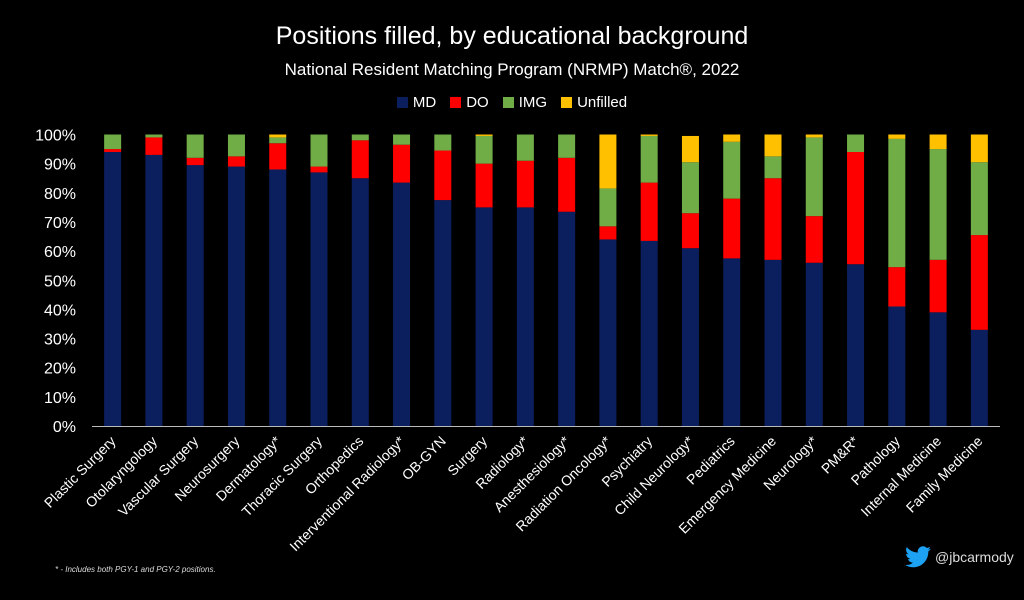  I want to click on legend-item-md: MD, so click(416, 102).